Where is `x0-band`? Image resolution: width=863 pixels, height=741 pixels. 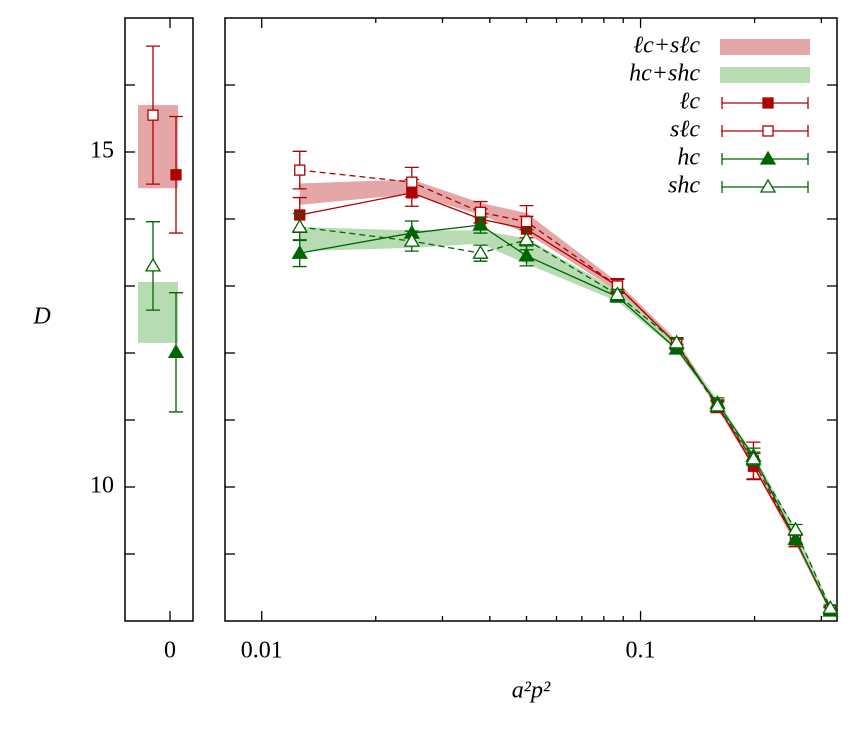 x0-band is located at coordinates (158, 312).